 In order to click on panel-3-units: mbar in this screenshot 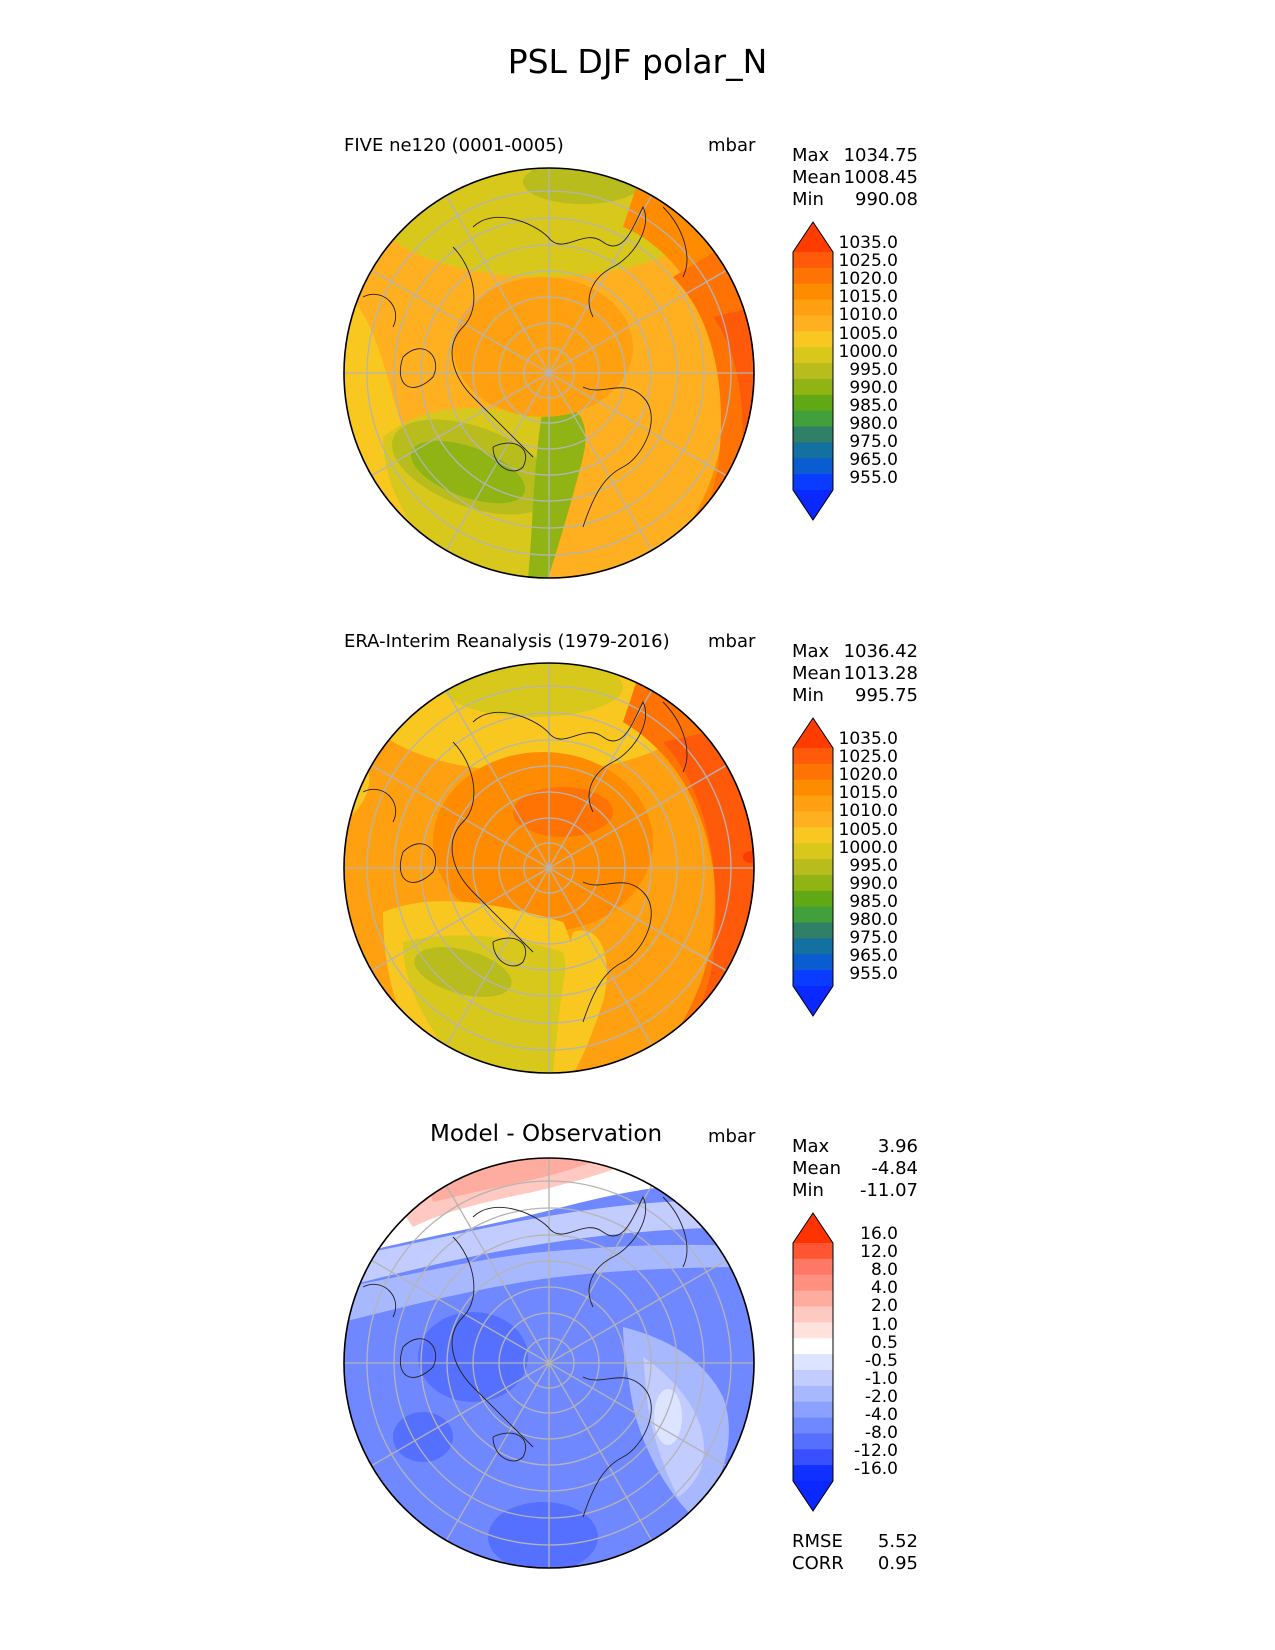, I will do `click(732, 1136)`.